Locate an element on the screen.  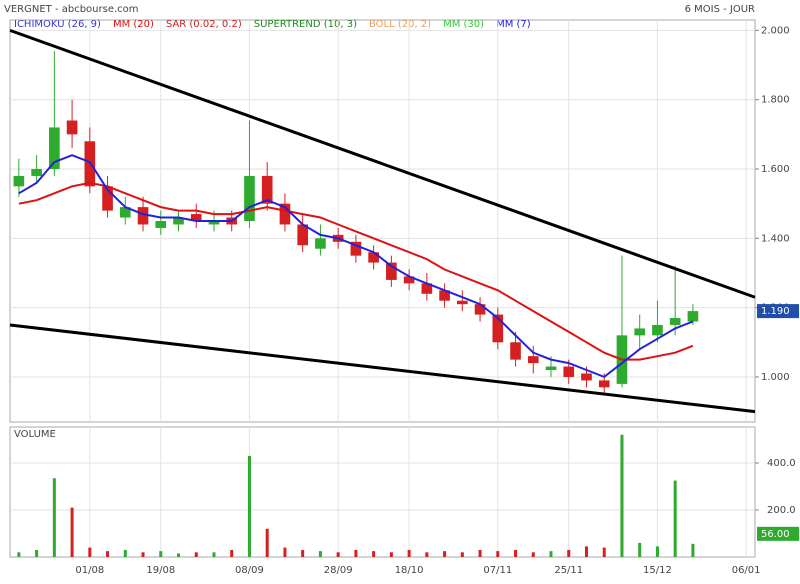
last-value-label: 1.190 is located at coordinates (775, 311).